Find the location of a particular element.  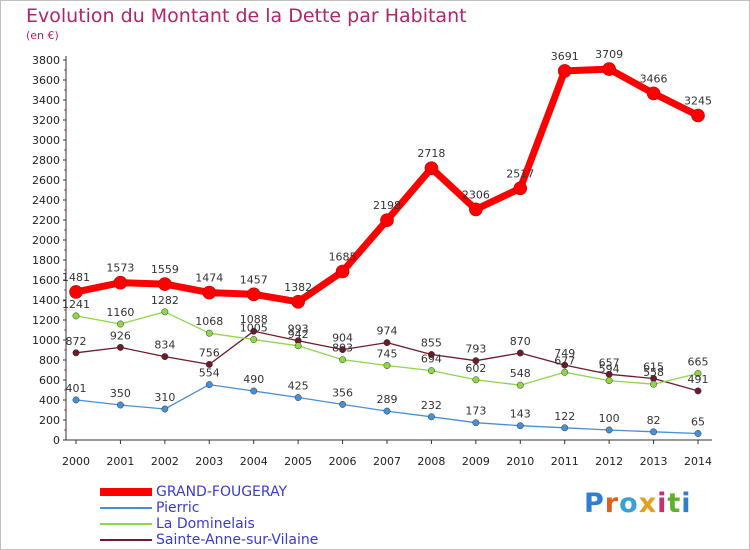

legend-item-pierric: Pierric is located at coordinates (209, 508).